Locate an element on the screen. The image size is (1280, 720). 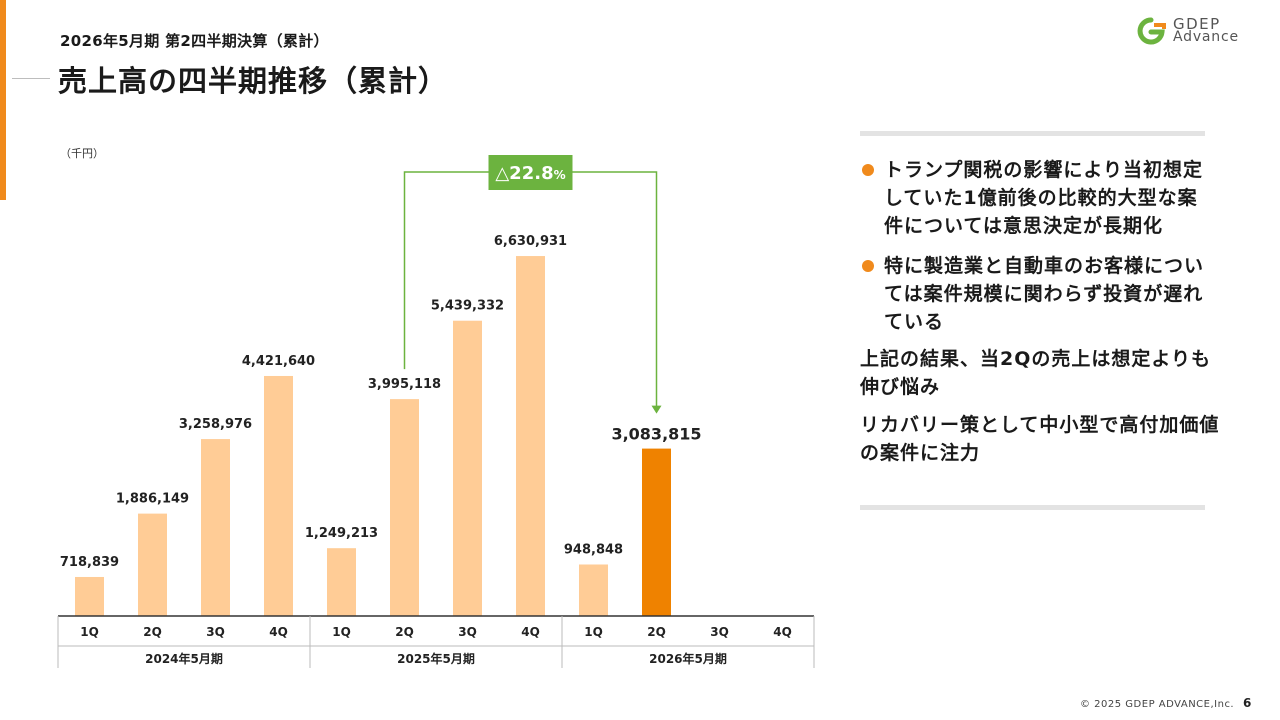
bar-value-label: 718,839 is located at coordinates (89, 562).